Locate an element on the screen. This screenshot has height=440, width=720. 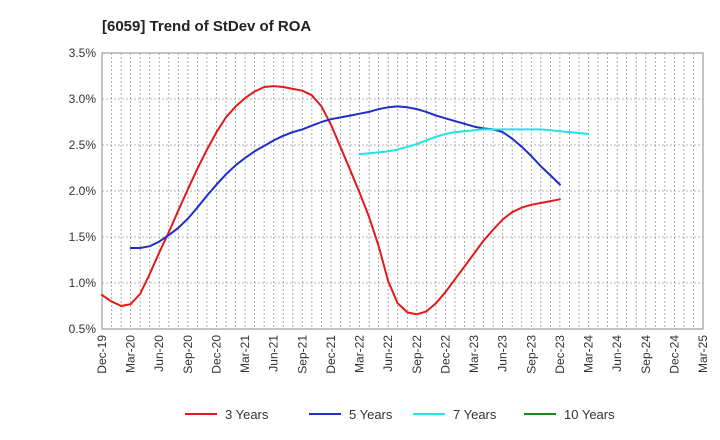
series-line is located at coordinates (474, 142).